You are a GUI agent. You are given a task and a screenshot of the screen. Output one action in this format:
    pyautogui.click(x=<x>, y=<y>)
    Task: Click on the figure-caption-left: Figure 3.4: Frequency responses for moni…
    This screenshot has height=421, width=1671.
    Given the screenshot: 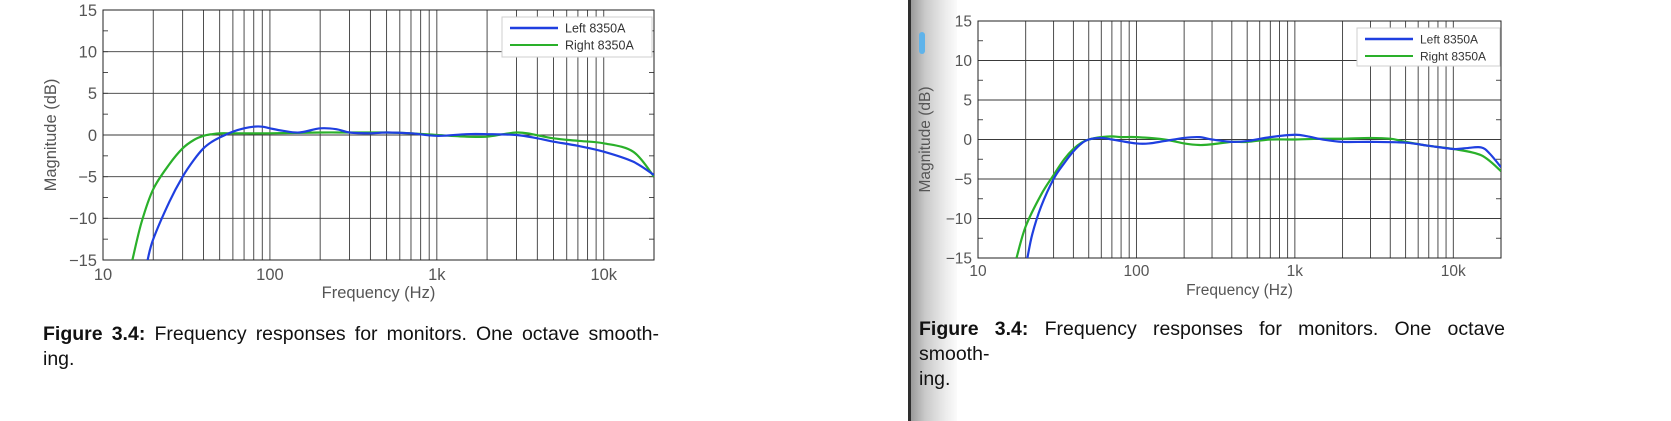 What is the action you would take?
    pyautogui.click(x=351, y=347)
    